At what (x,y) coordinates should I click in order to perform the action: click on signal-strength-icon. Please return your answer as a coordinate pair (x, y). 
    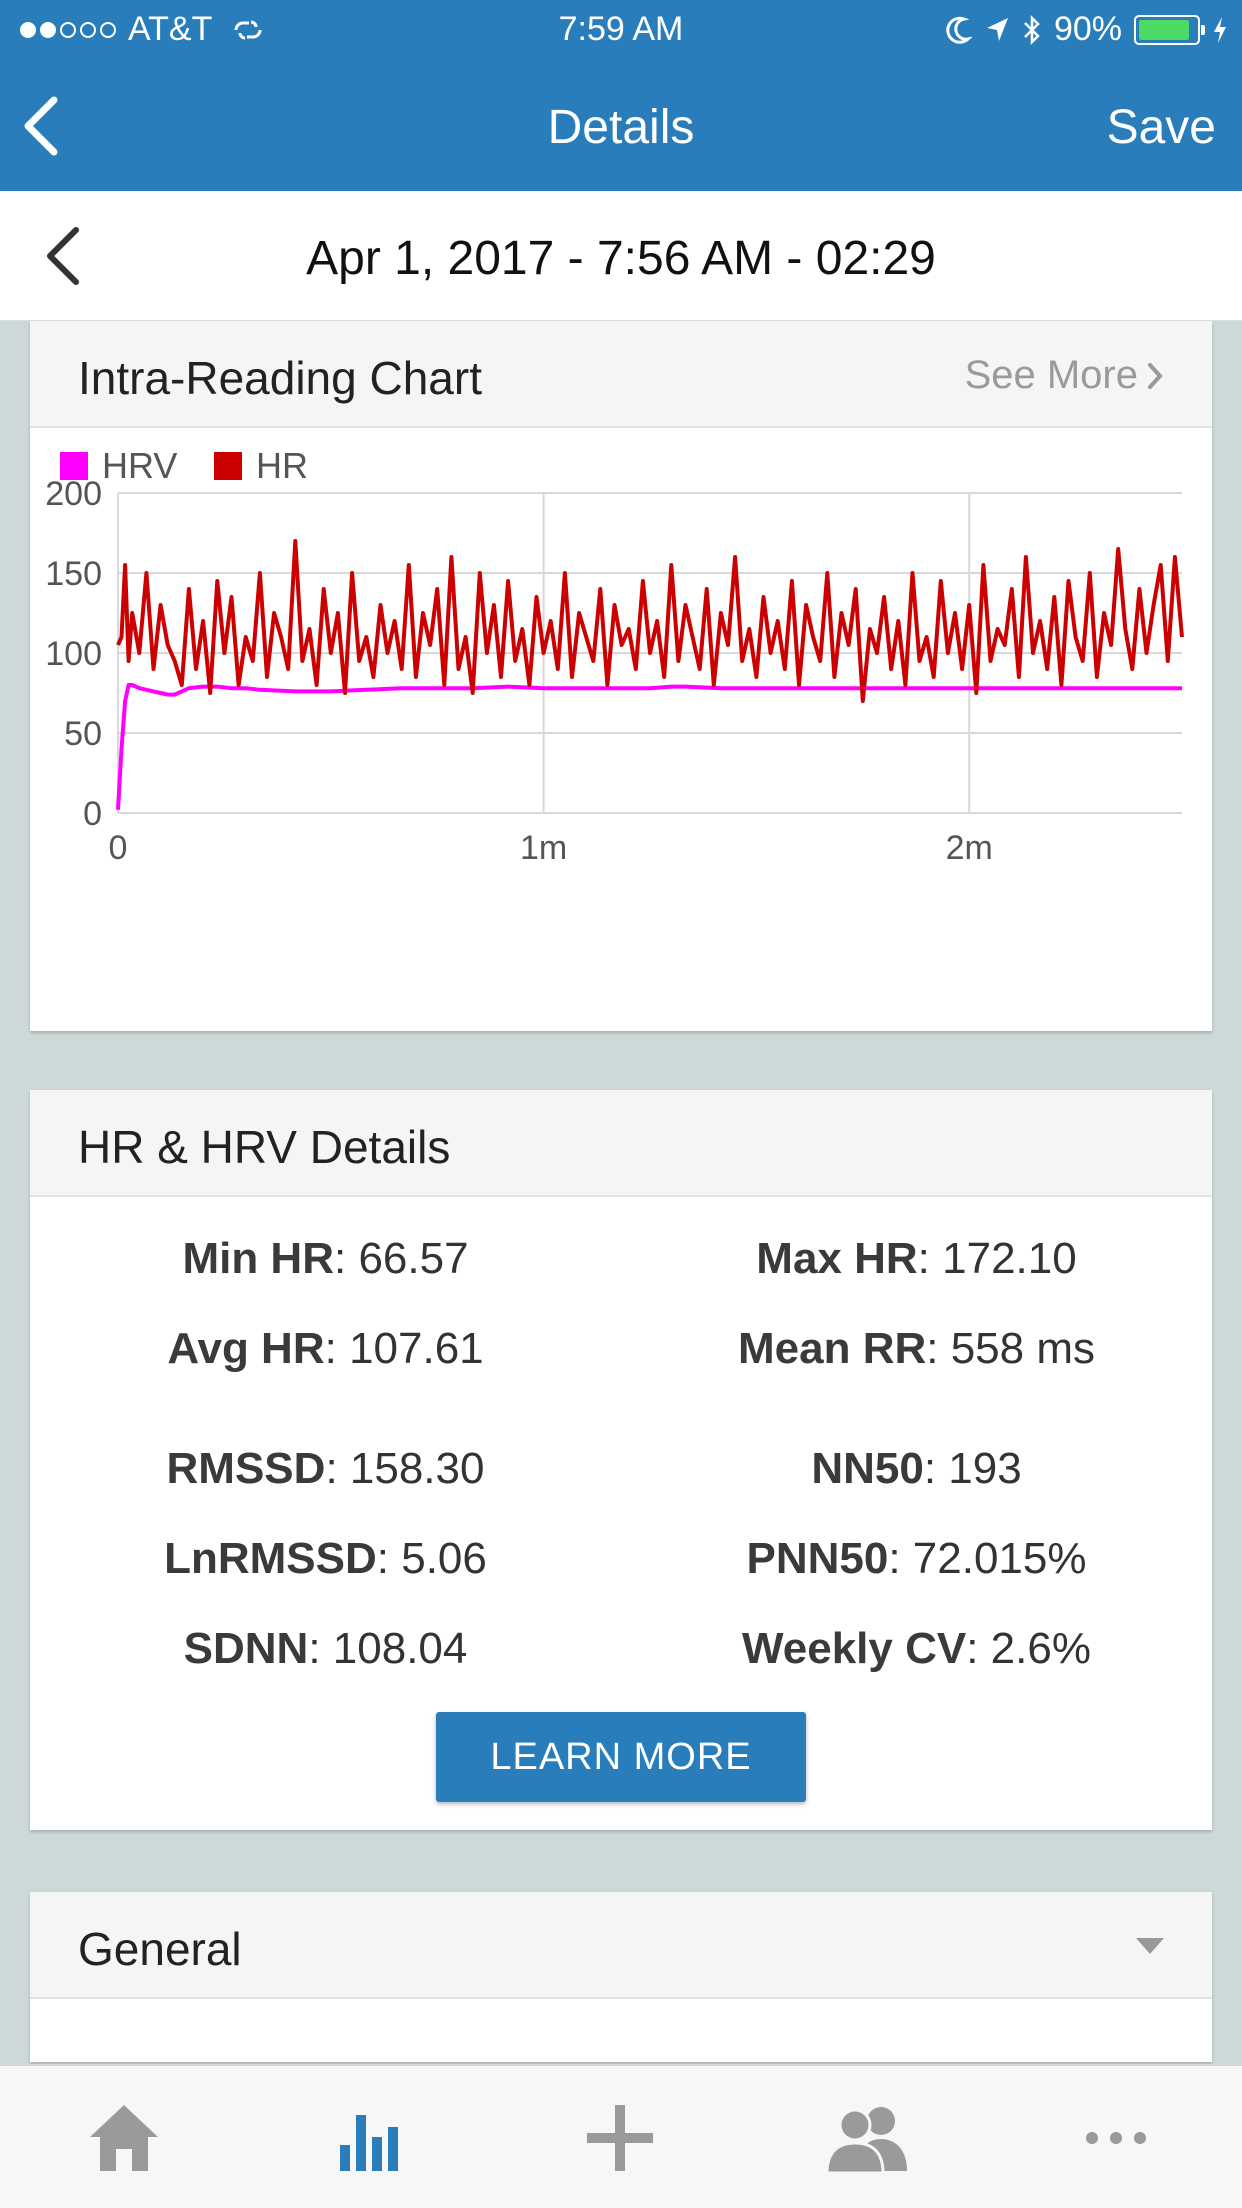
    Looking at the image, I should click on (68, 29).